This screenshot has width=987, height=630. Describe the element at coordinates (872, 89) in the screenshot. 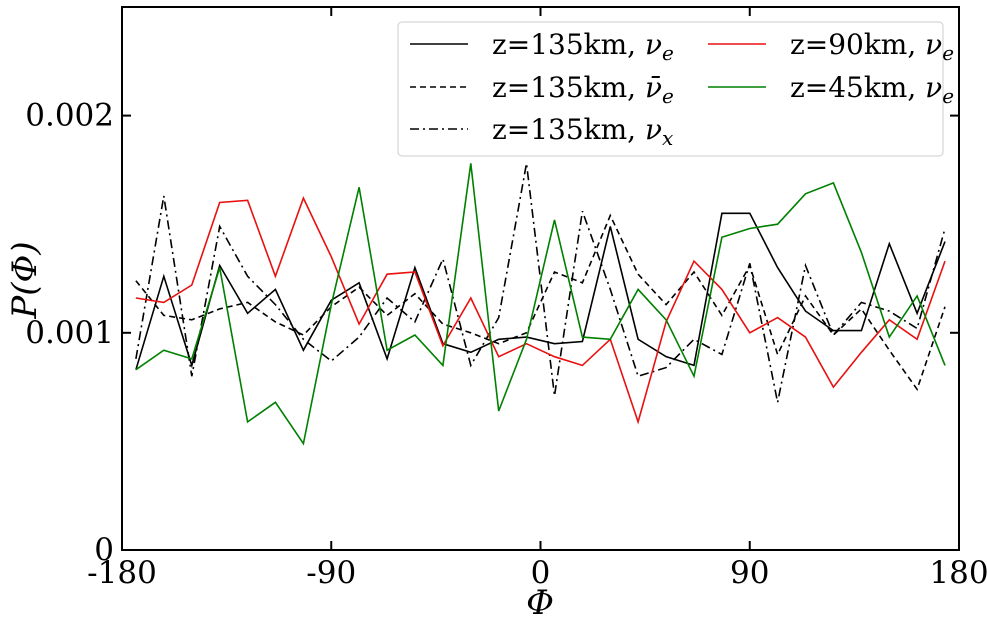

I see `legend-label-5: z=45km, νe` at that location.